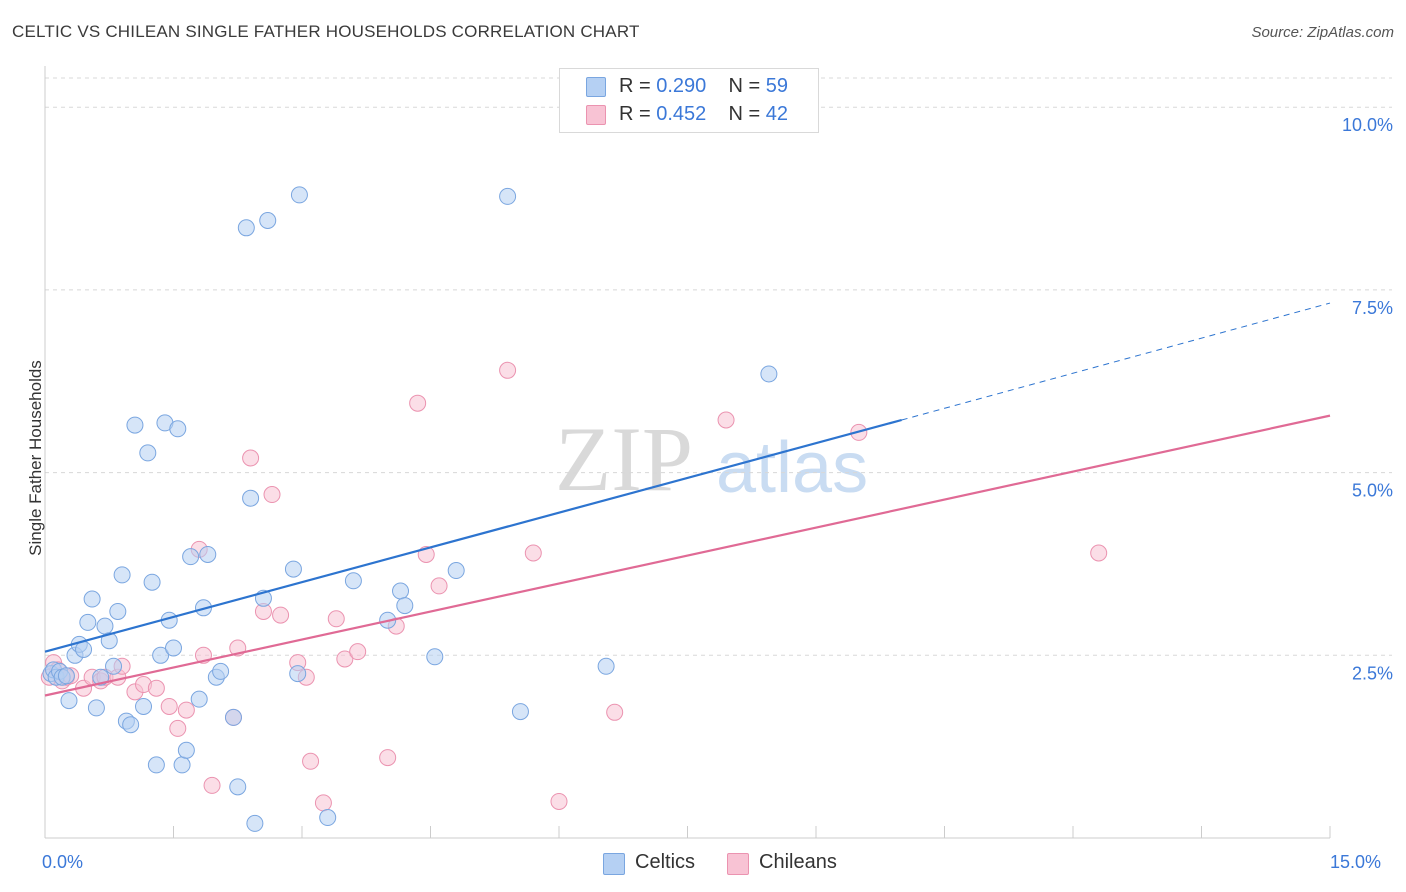 The width and height of the screenshot is (1406, 892). Describe the element at coordinates (1372, 491) in the screenshot. I see `y-tick-label: 5.0%` at that location.